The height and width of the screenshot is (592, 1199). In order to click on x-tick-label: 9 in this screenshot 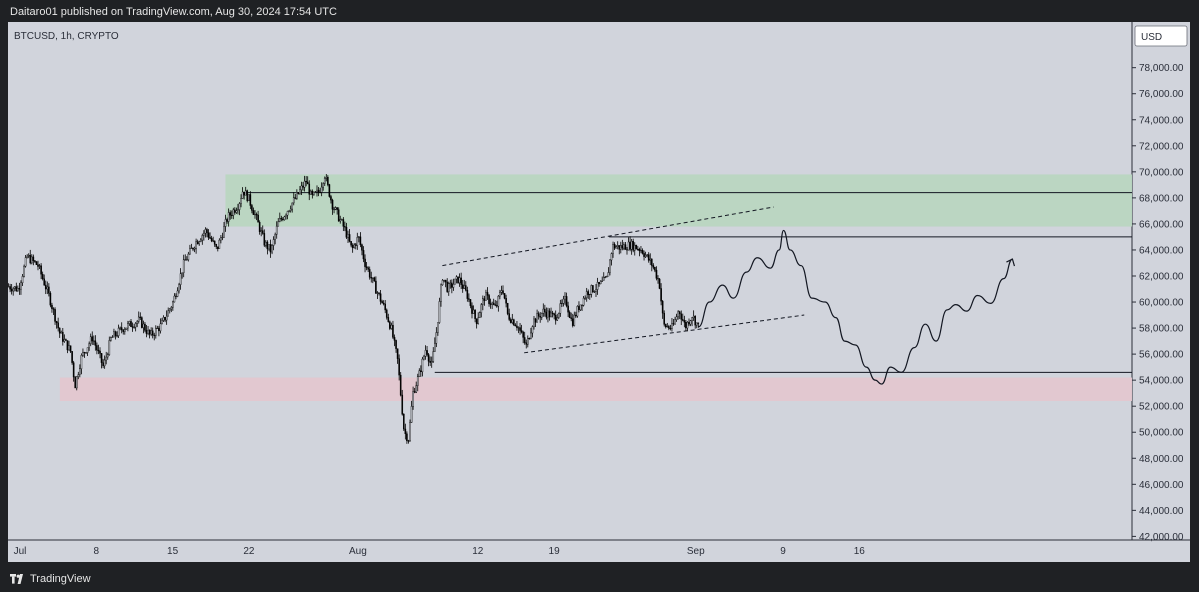, I will do `click(783, 551)`.